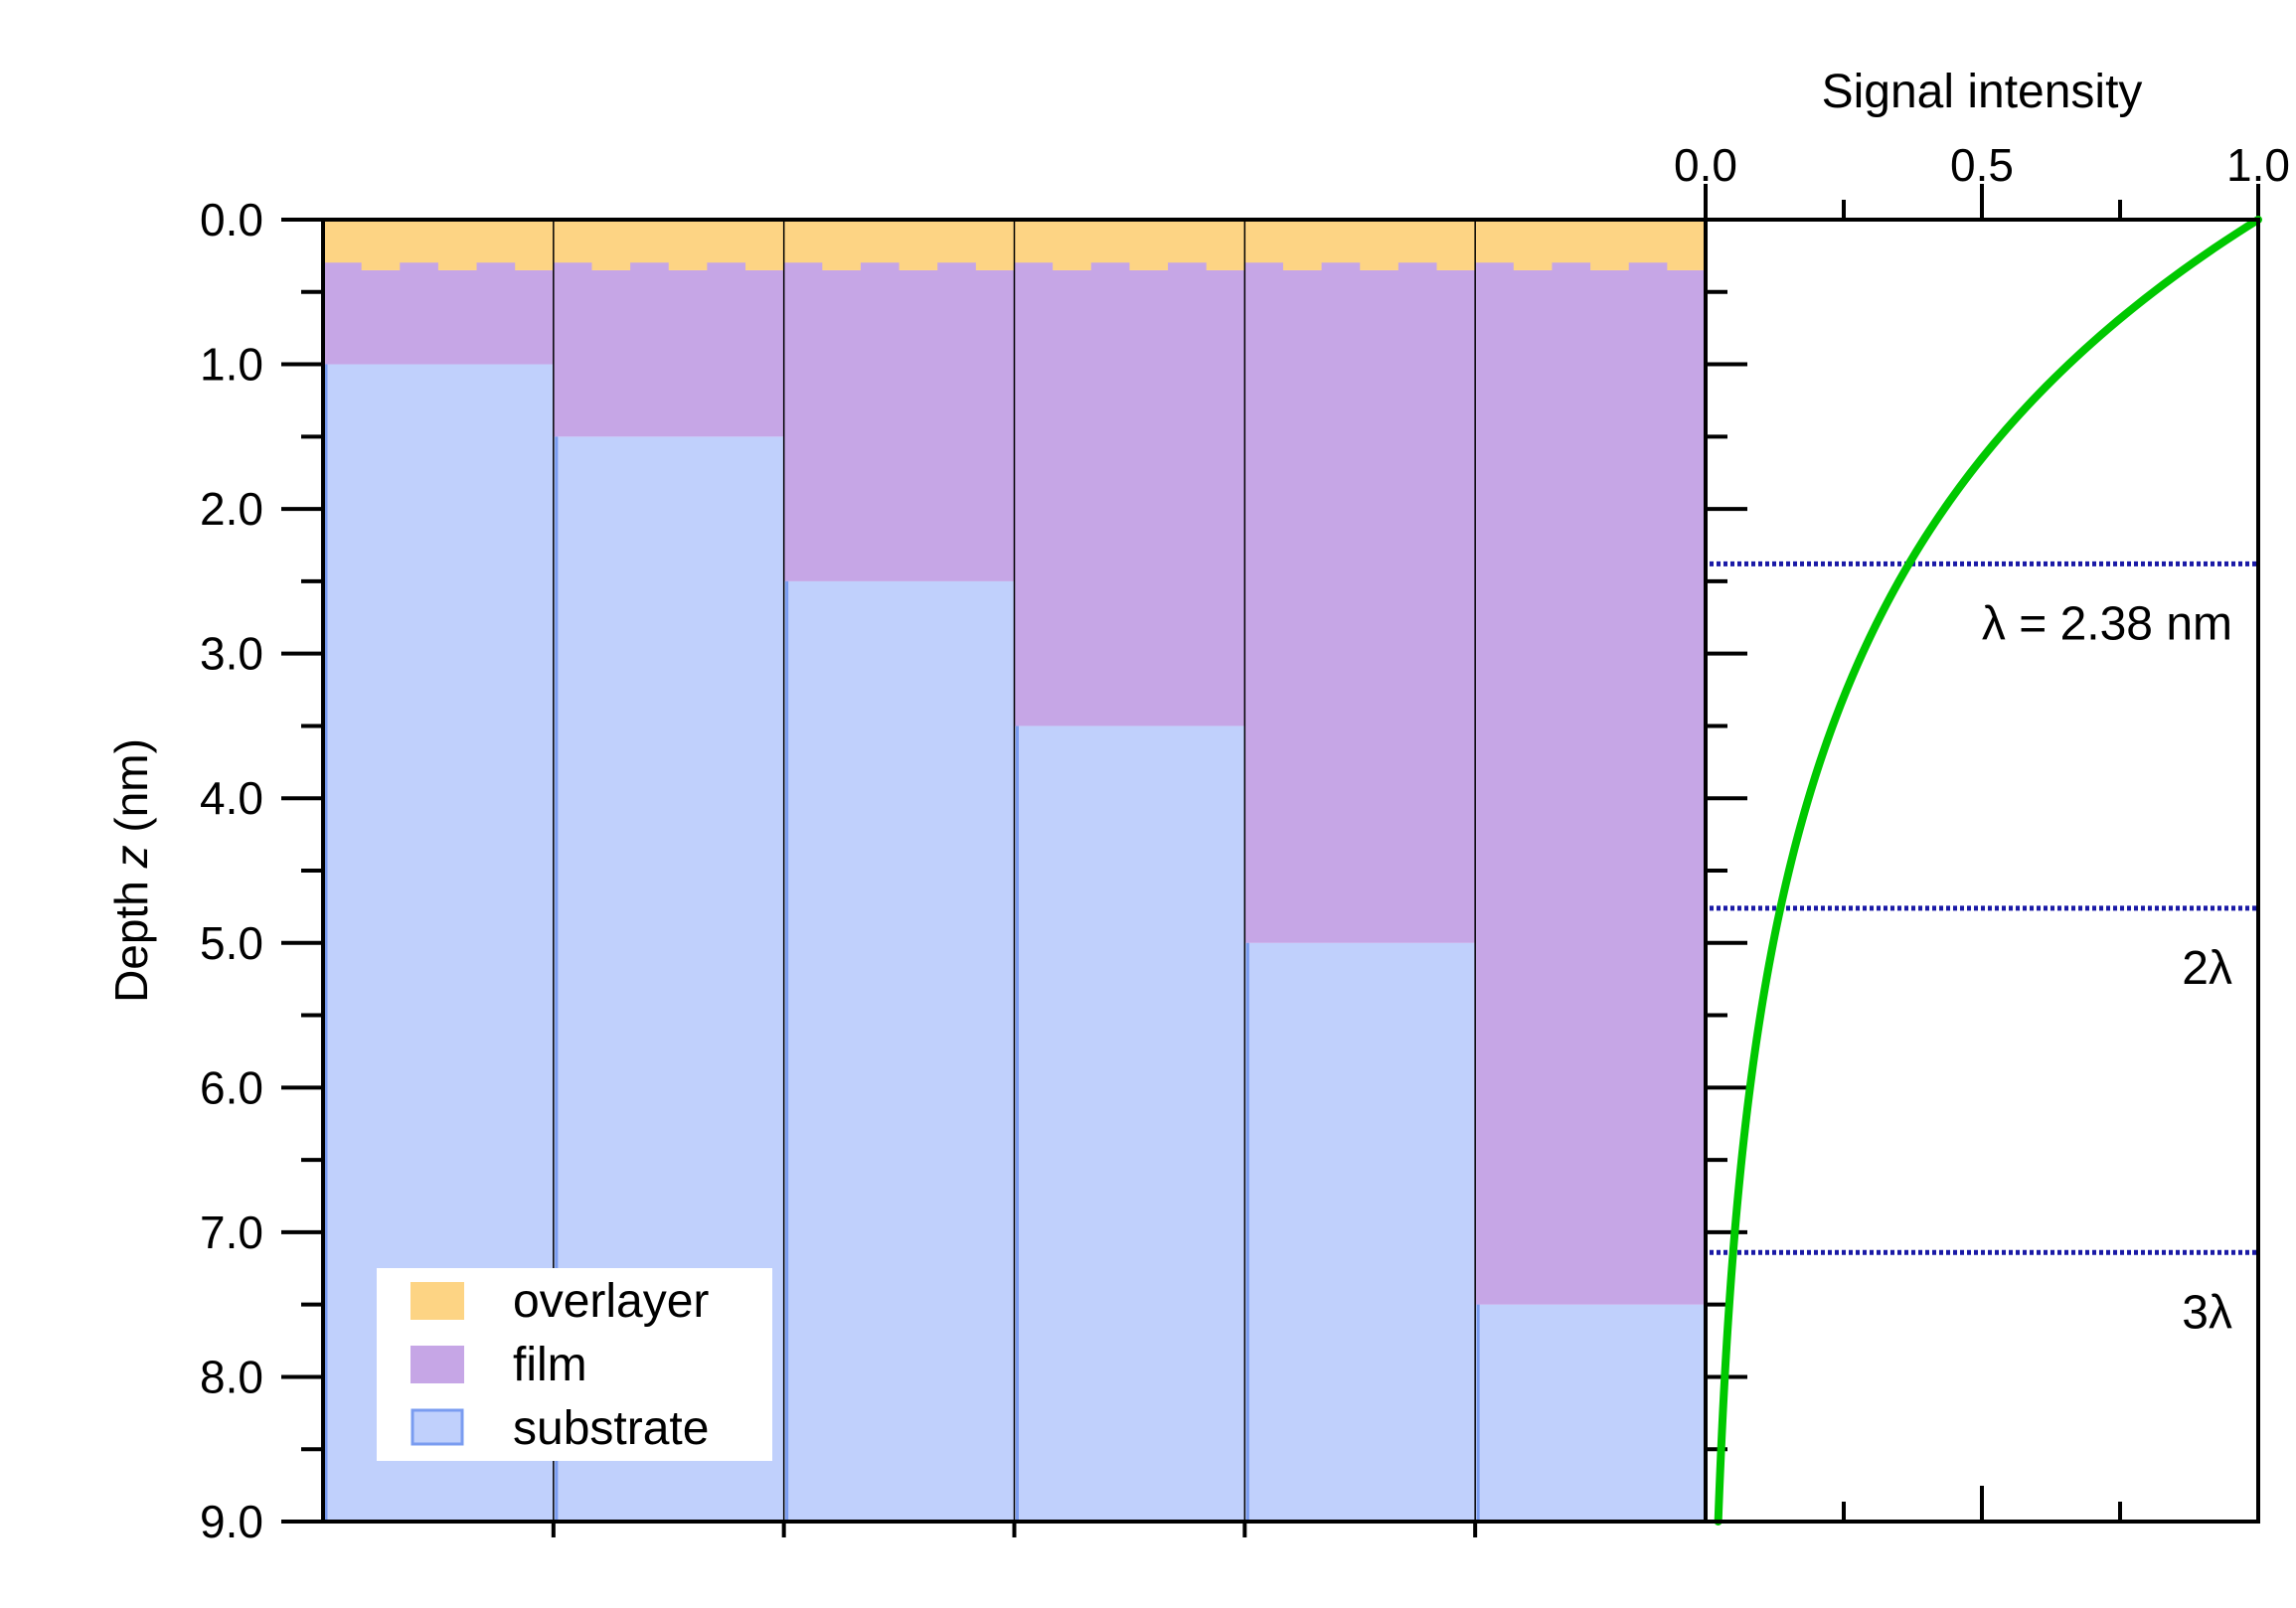 The width and height of the screenshot is (2296, 1608). I want to click on y-tick-label-5.0: 5.0, so click(231, 943).